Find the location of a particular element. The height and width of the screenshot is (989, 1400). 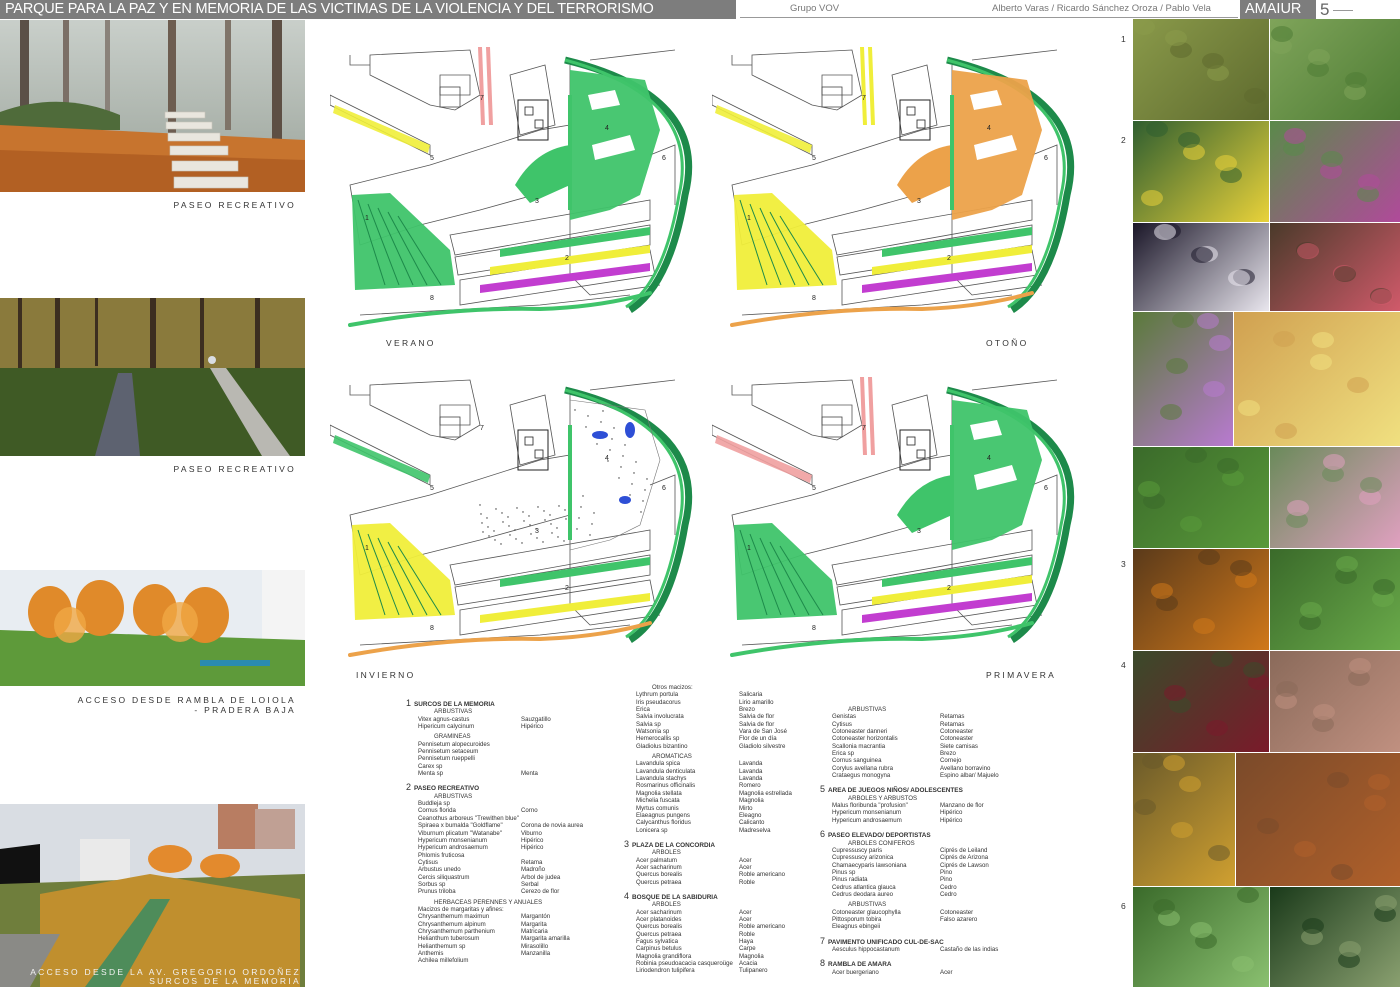

plant-row: Lavandula spica Lavanda is located at coordinates (719, 763).